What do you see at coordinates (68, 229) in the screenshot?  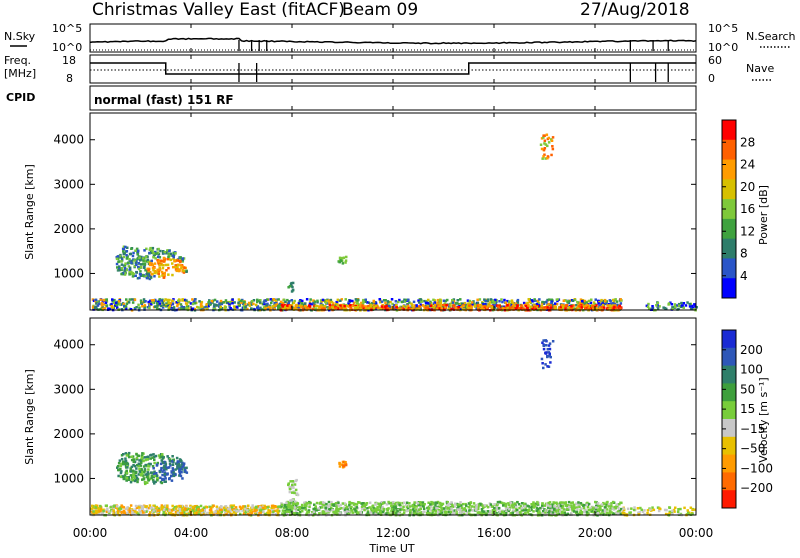 I see `y-tick-label: 2000` at bounding box center [68, 229].